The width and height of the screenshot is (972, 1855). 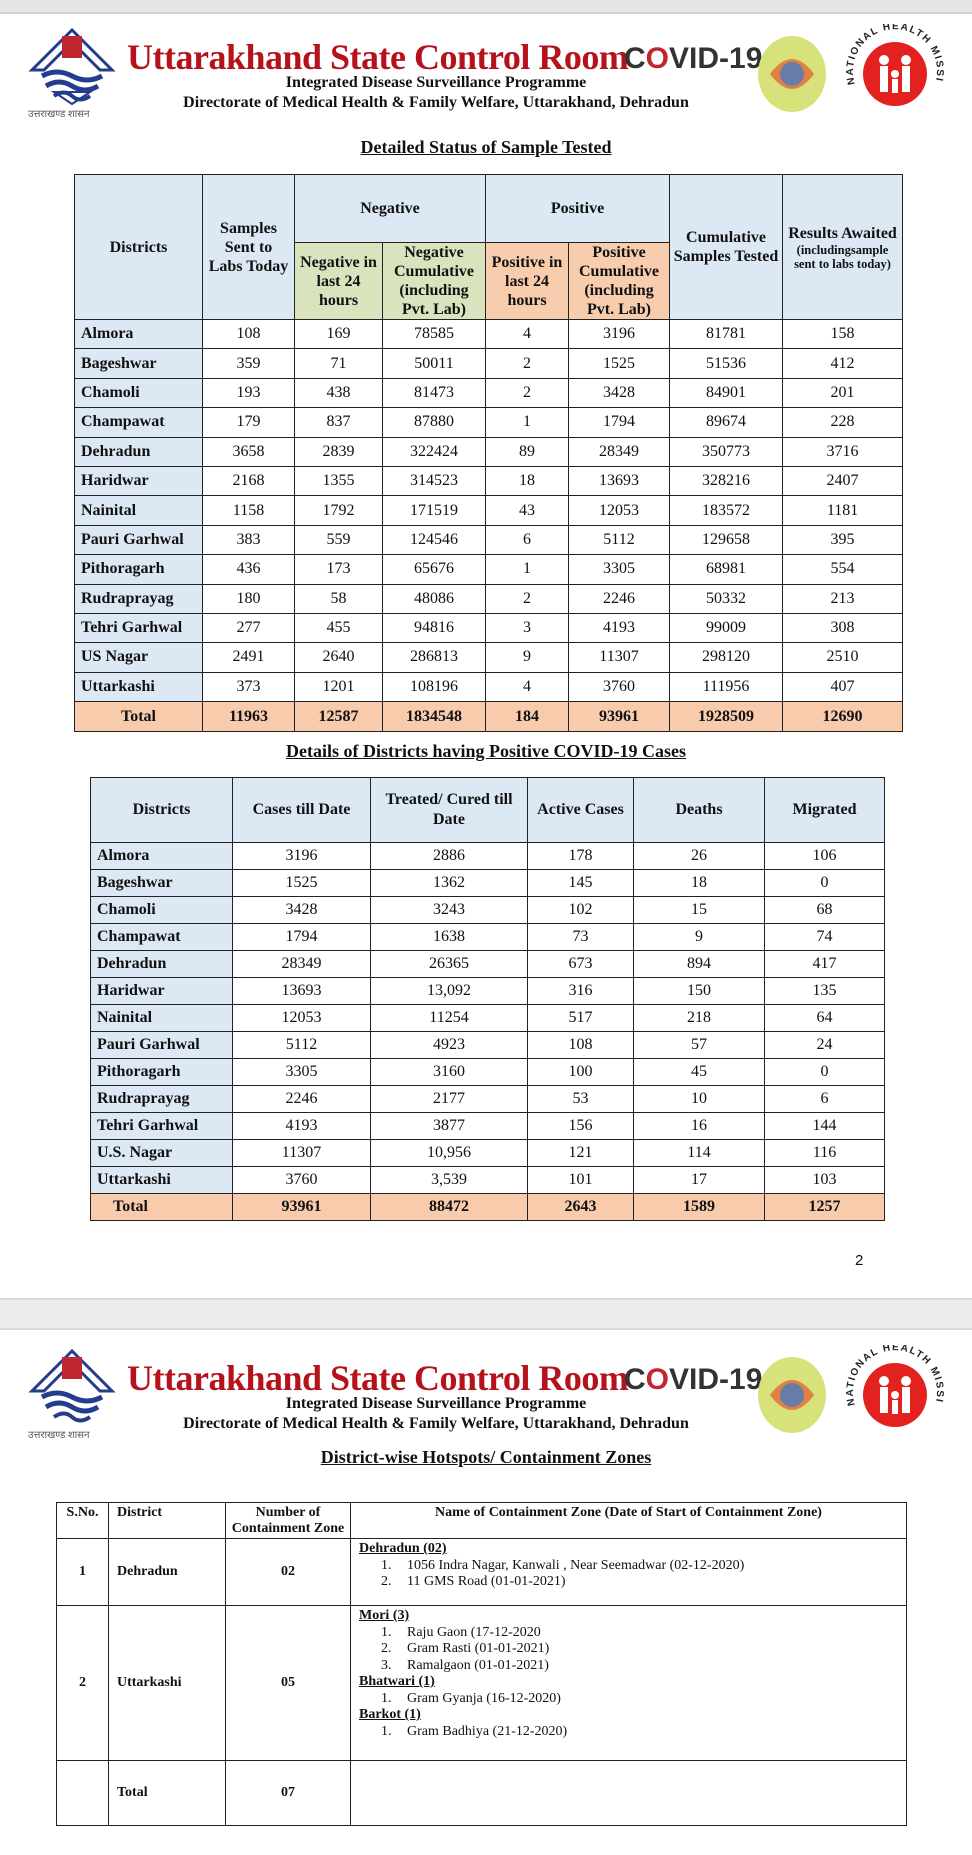 I want to click on cell-negative-cumulative: 108196, so click(x=434, y=687).